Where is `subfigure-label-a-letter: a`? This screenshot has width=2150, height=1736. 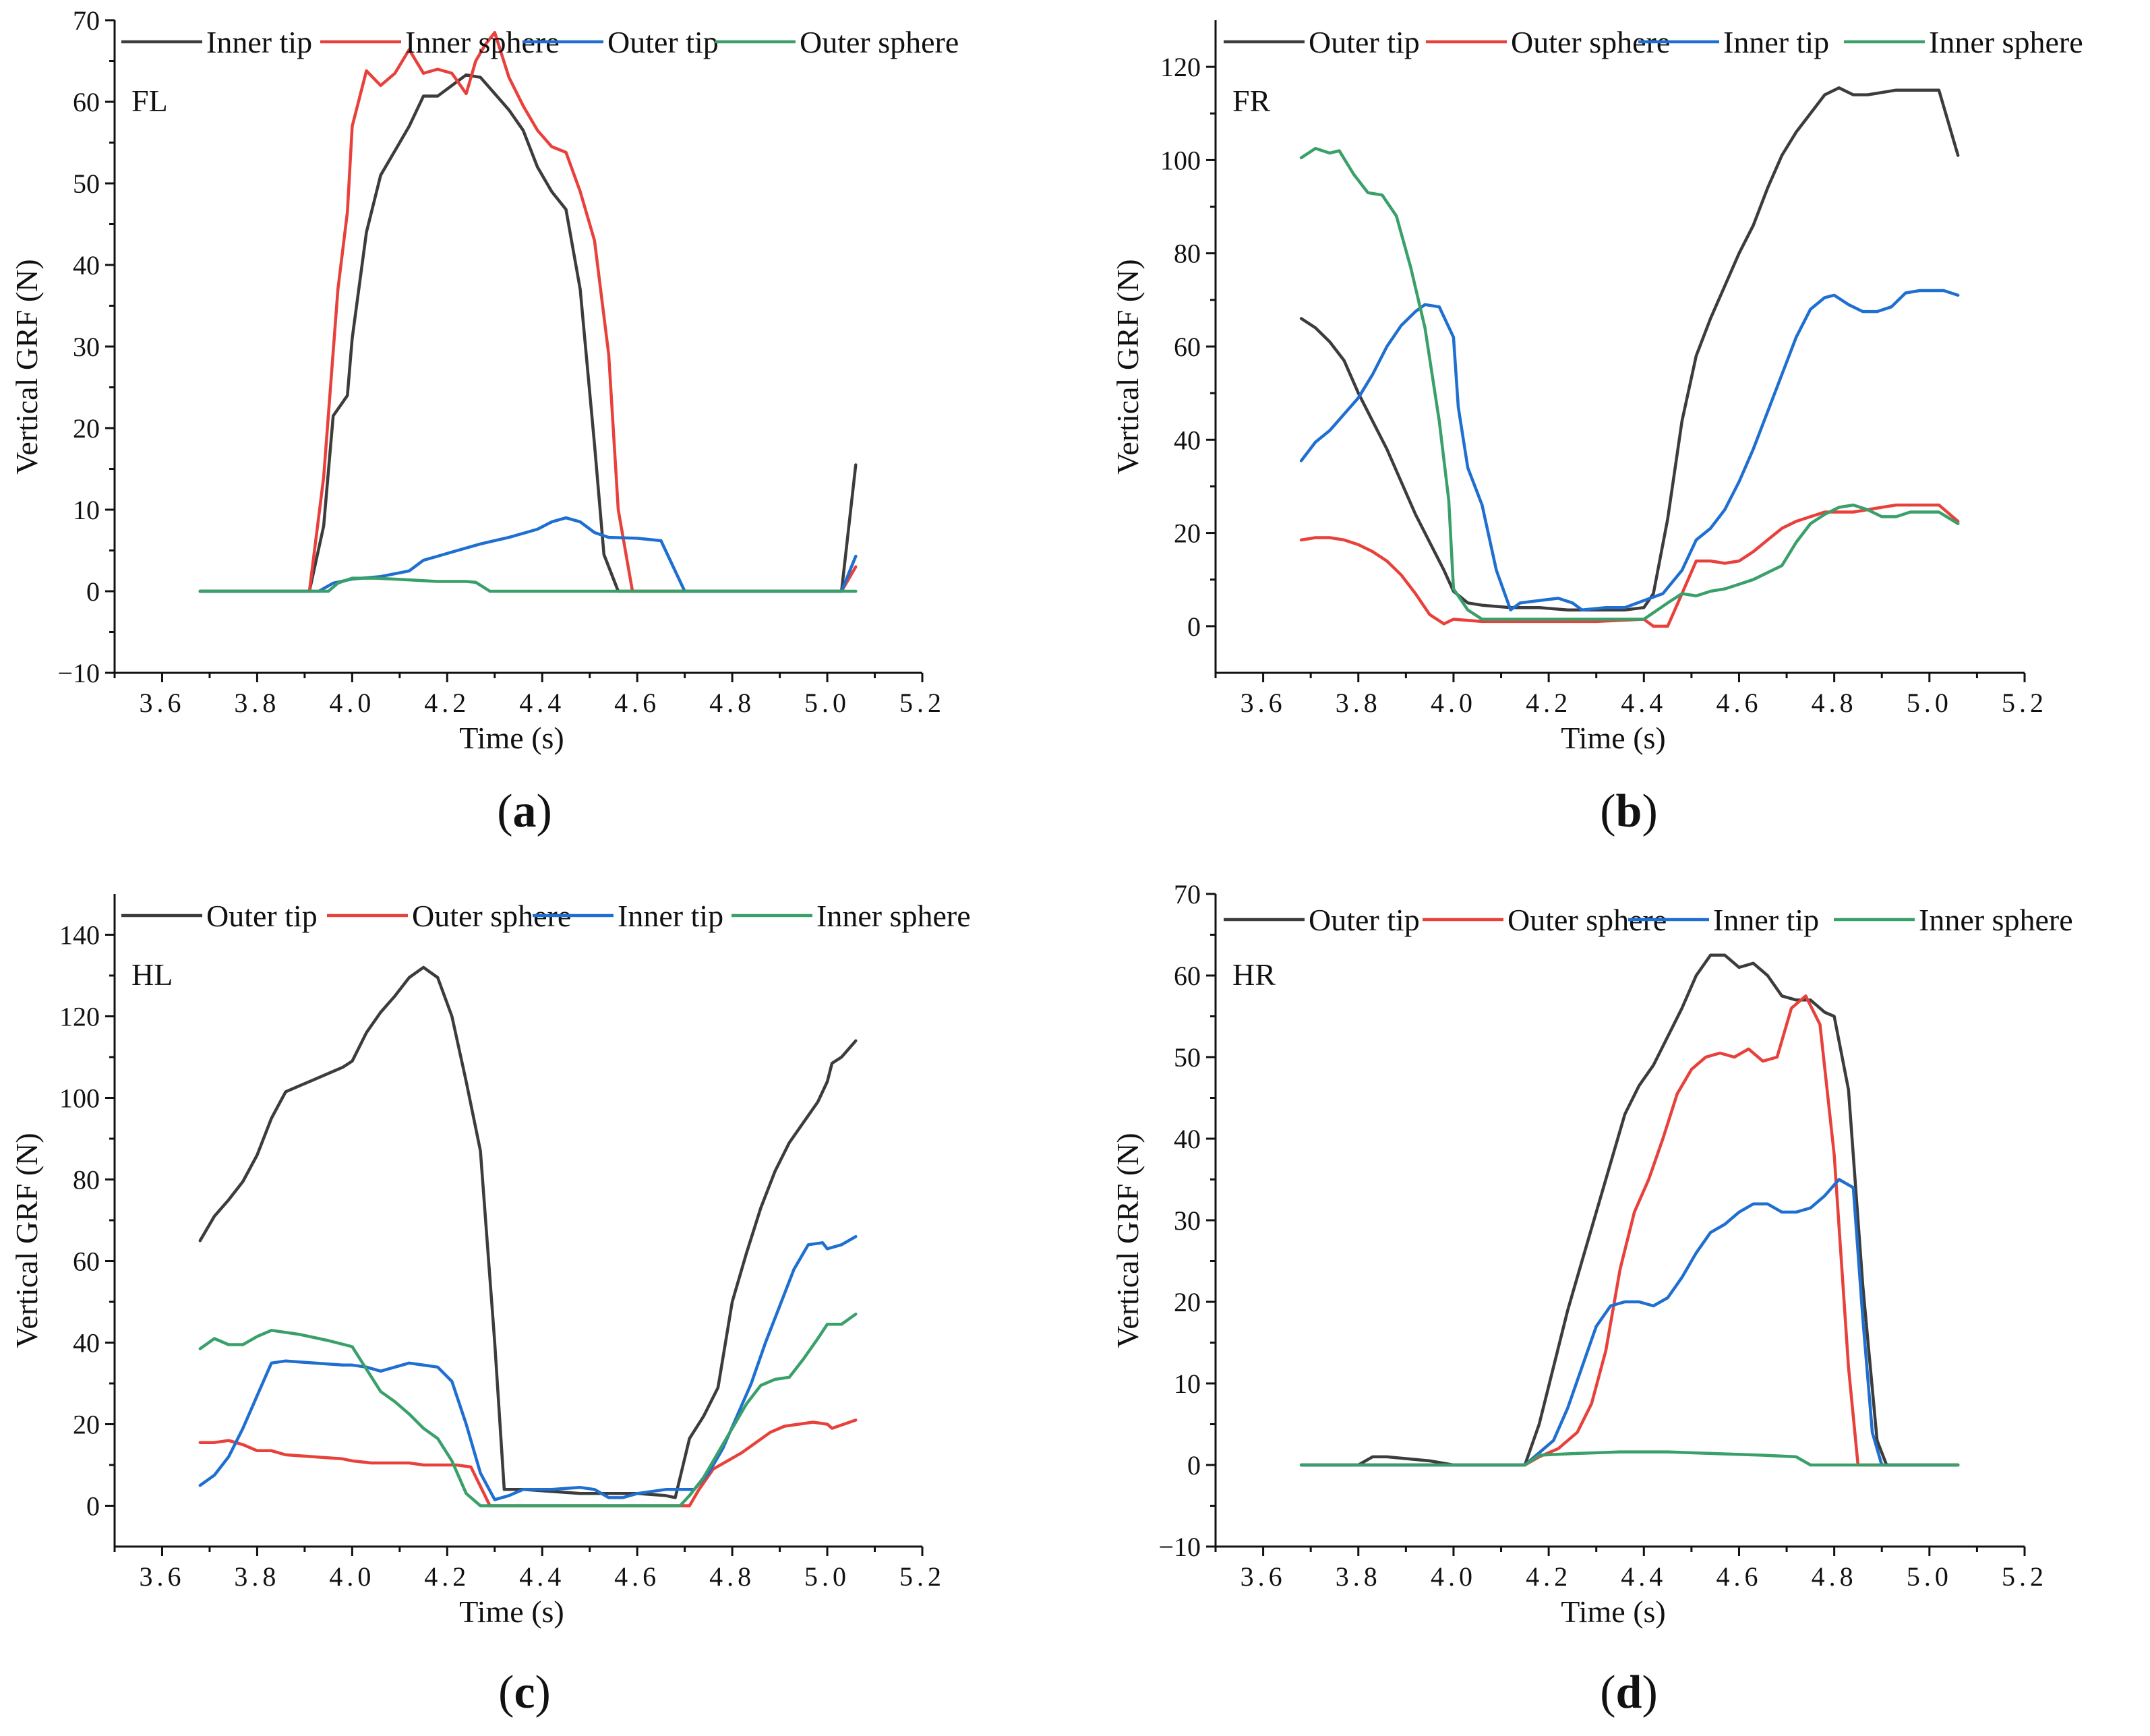 subfigure-label-a-letter: a is located at coordinates (525, 811).